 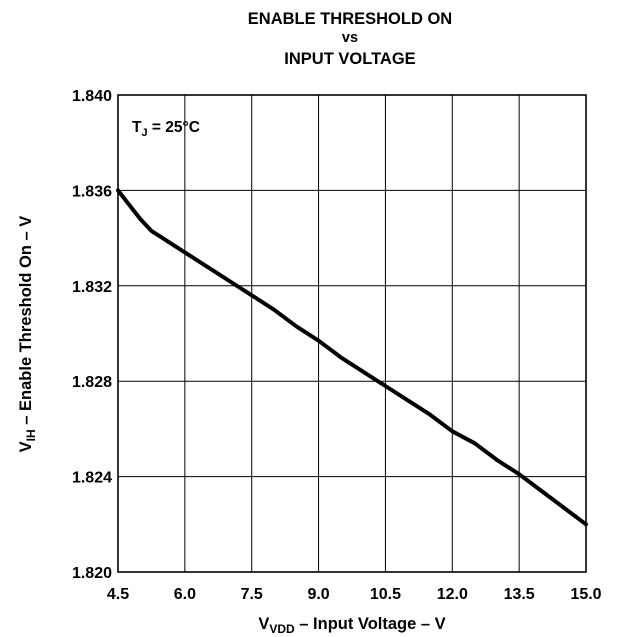 I want to click on x-axis-label-subscript: VDD, so click(x=282, y=629).